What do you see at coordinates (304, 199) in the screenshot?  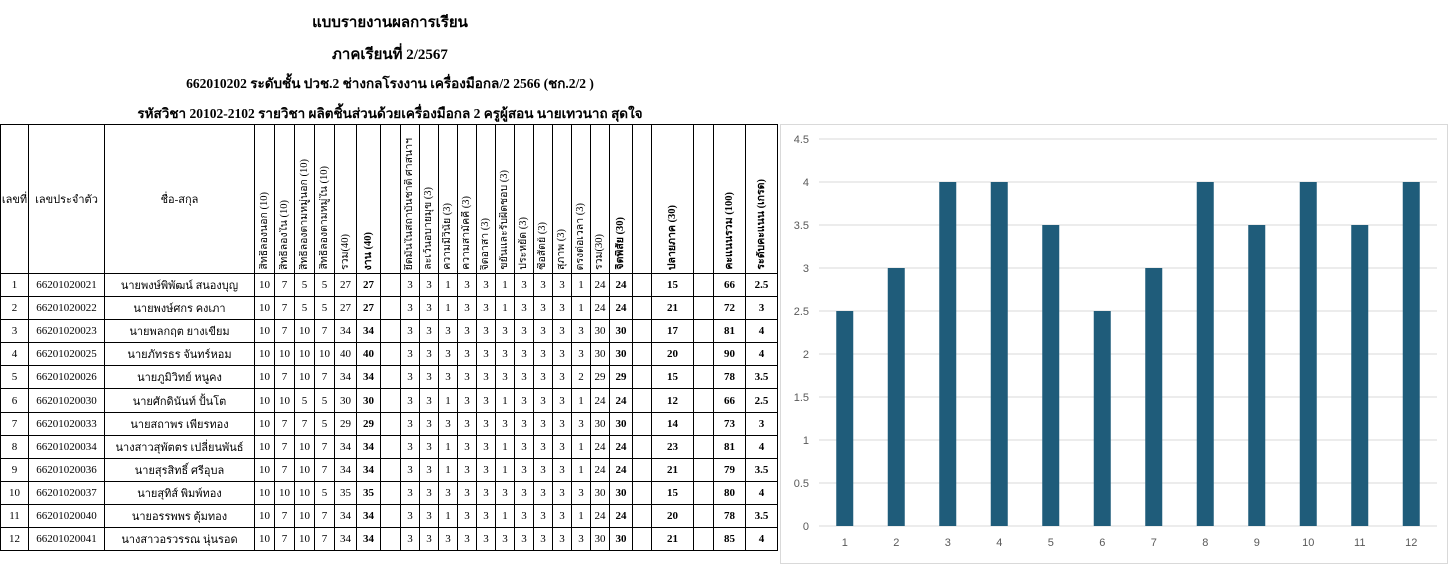 I see `header-cell-5: สิทธิ์ลองตามหมู่นอก (10)` at bounding box center [304, 199].